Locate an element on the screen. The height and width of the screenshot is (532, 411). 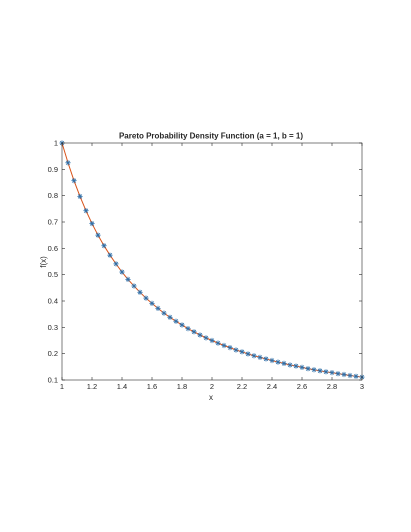
y-tick-label: 0.6 is located at coordinates (53, 248).